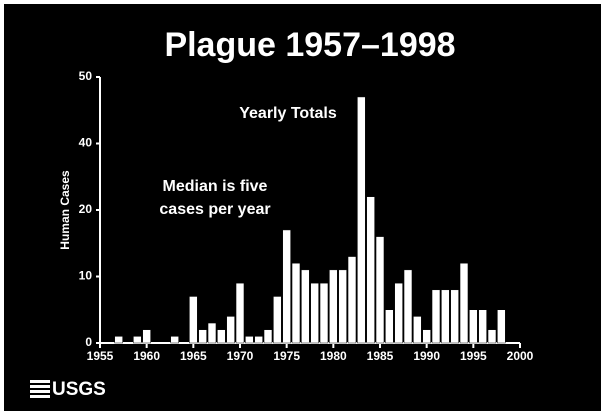  What do you see at coordinates (40, 389) in the screenshot?
I see `logo-mark` at bounding box center [40, 389].